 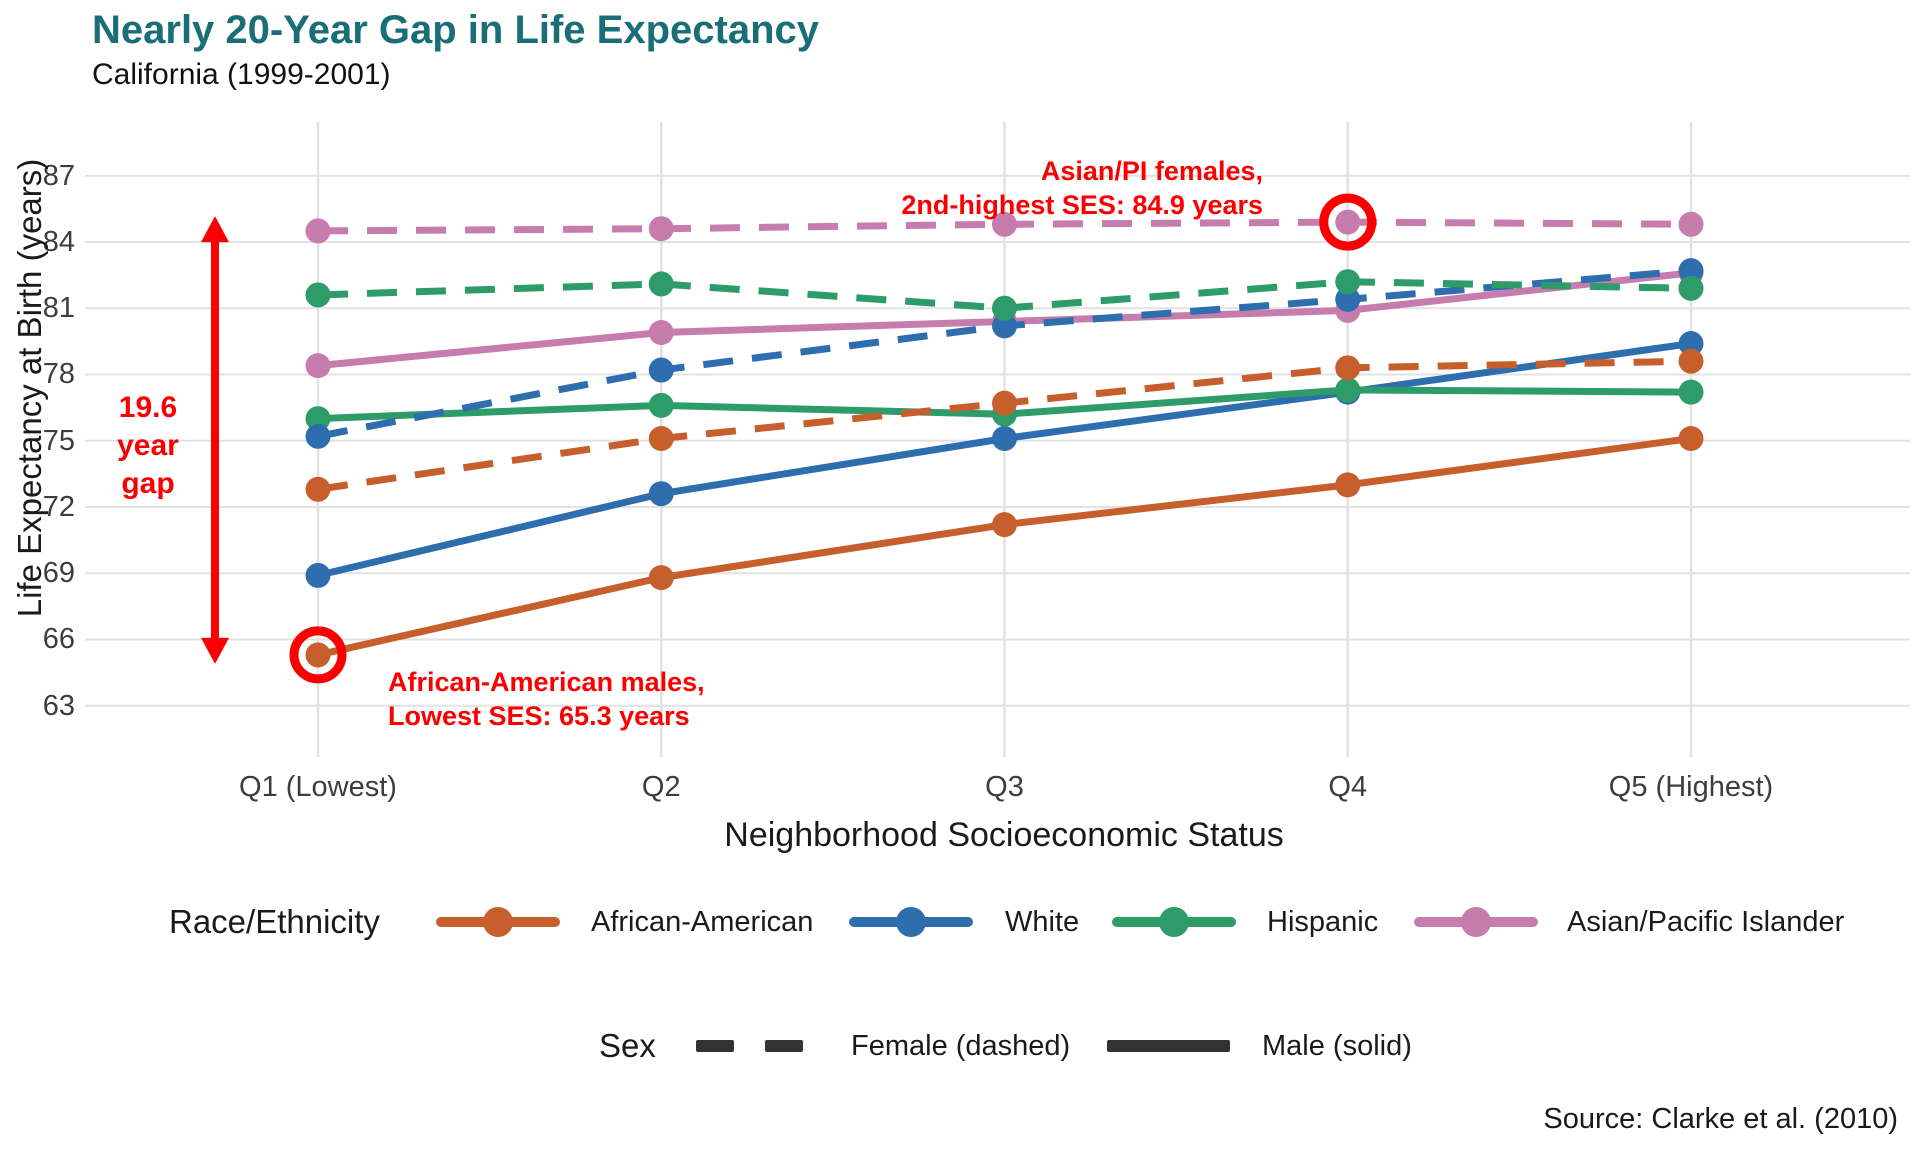 I want to click on callout-top-line1: Asian/PI females,, so click(x=1151, y=171).